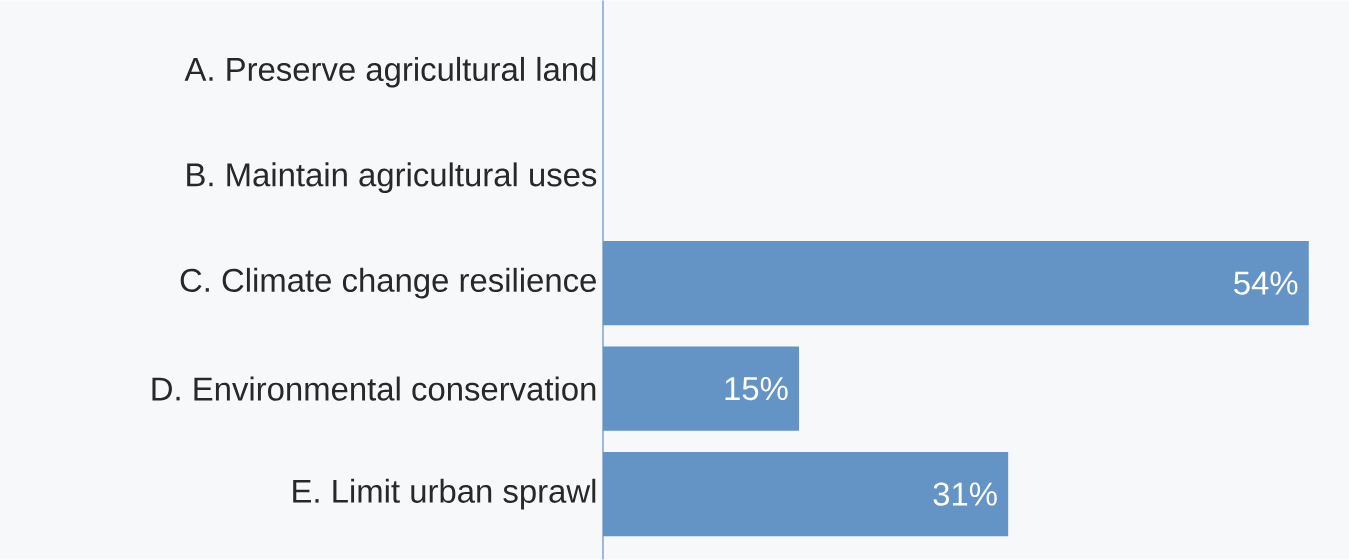 This screenshot has width=1349, height=560. What do you see at coordinates (1266, 283) in the screenshot?
I see `data-label: 54%` at bounding box center [1266, 283].